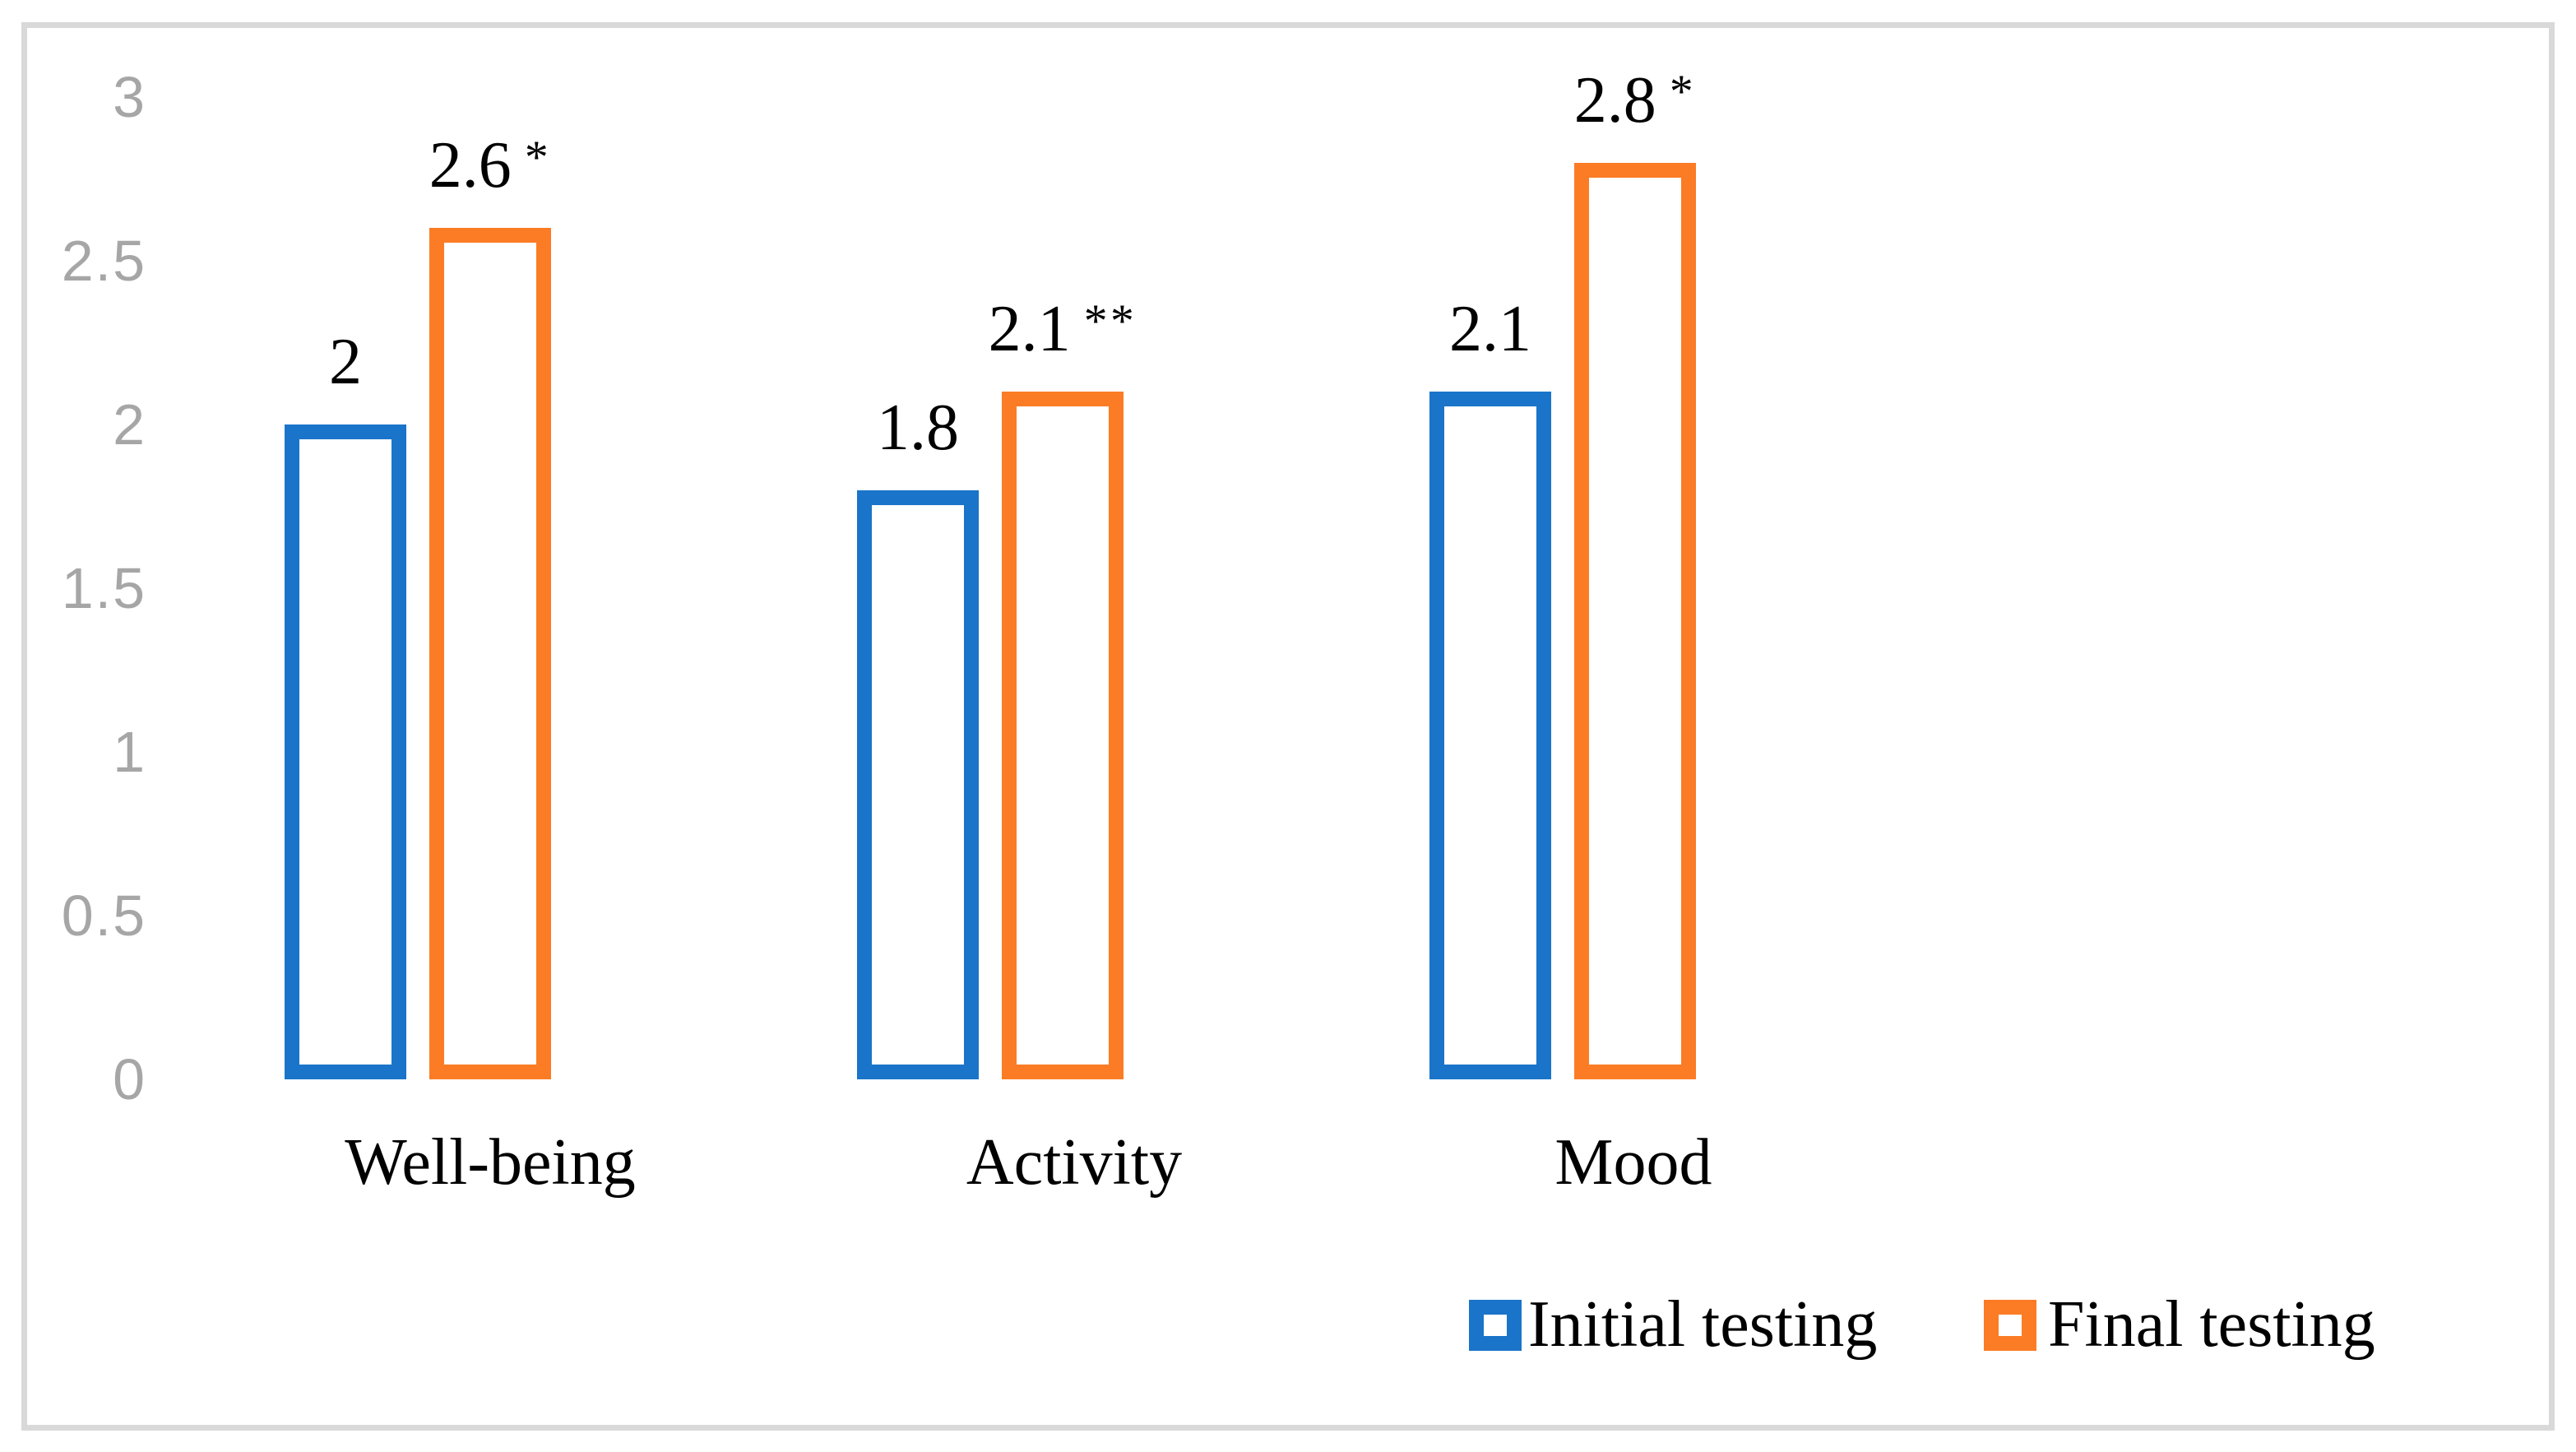 The height and width of the screenshot is (1452, 2576). I want to click on y-tick-0.5: 0.5, so click(104, 916).